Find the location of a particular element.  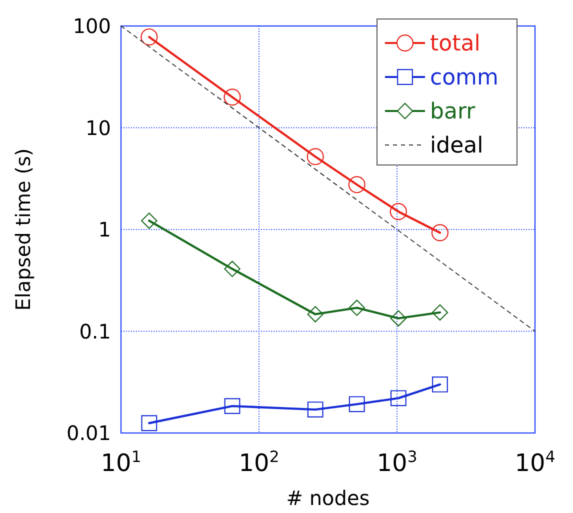

x-tick-label: 10$^{2}$ is located at coordinates (259, 462).